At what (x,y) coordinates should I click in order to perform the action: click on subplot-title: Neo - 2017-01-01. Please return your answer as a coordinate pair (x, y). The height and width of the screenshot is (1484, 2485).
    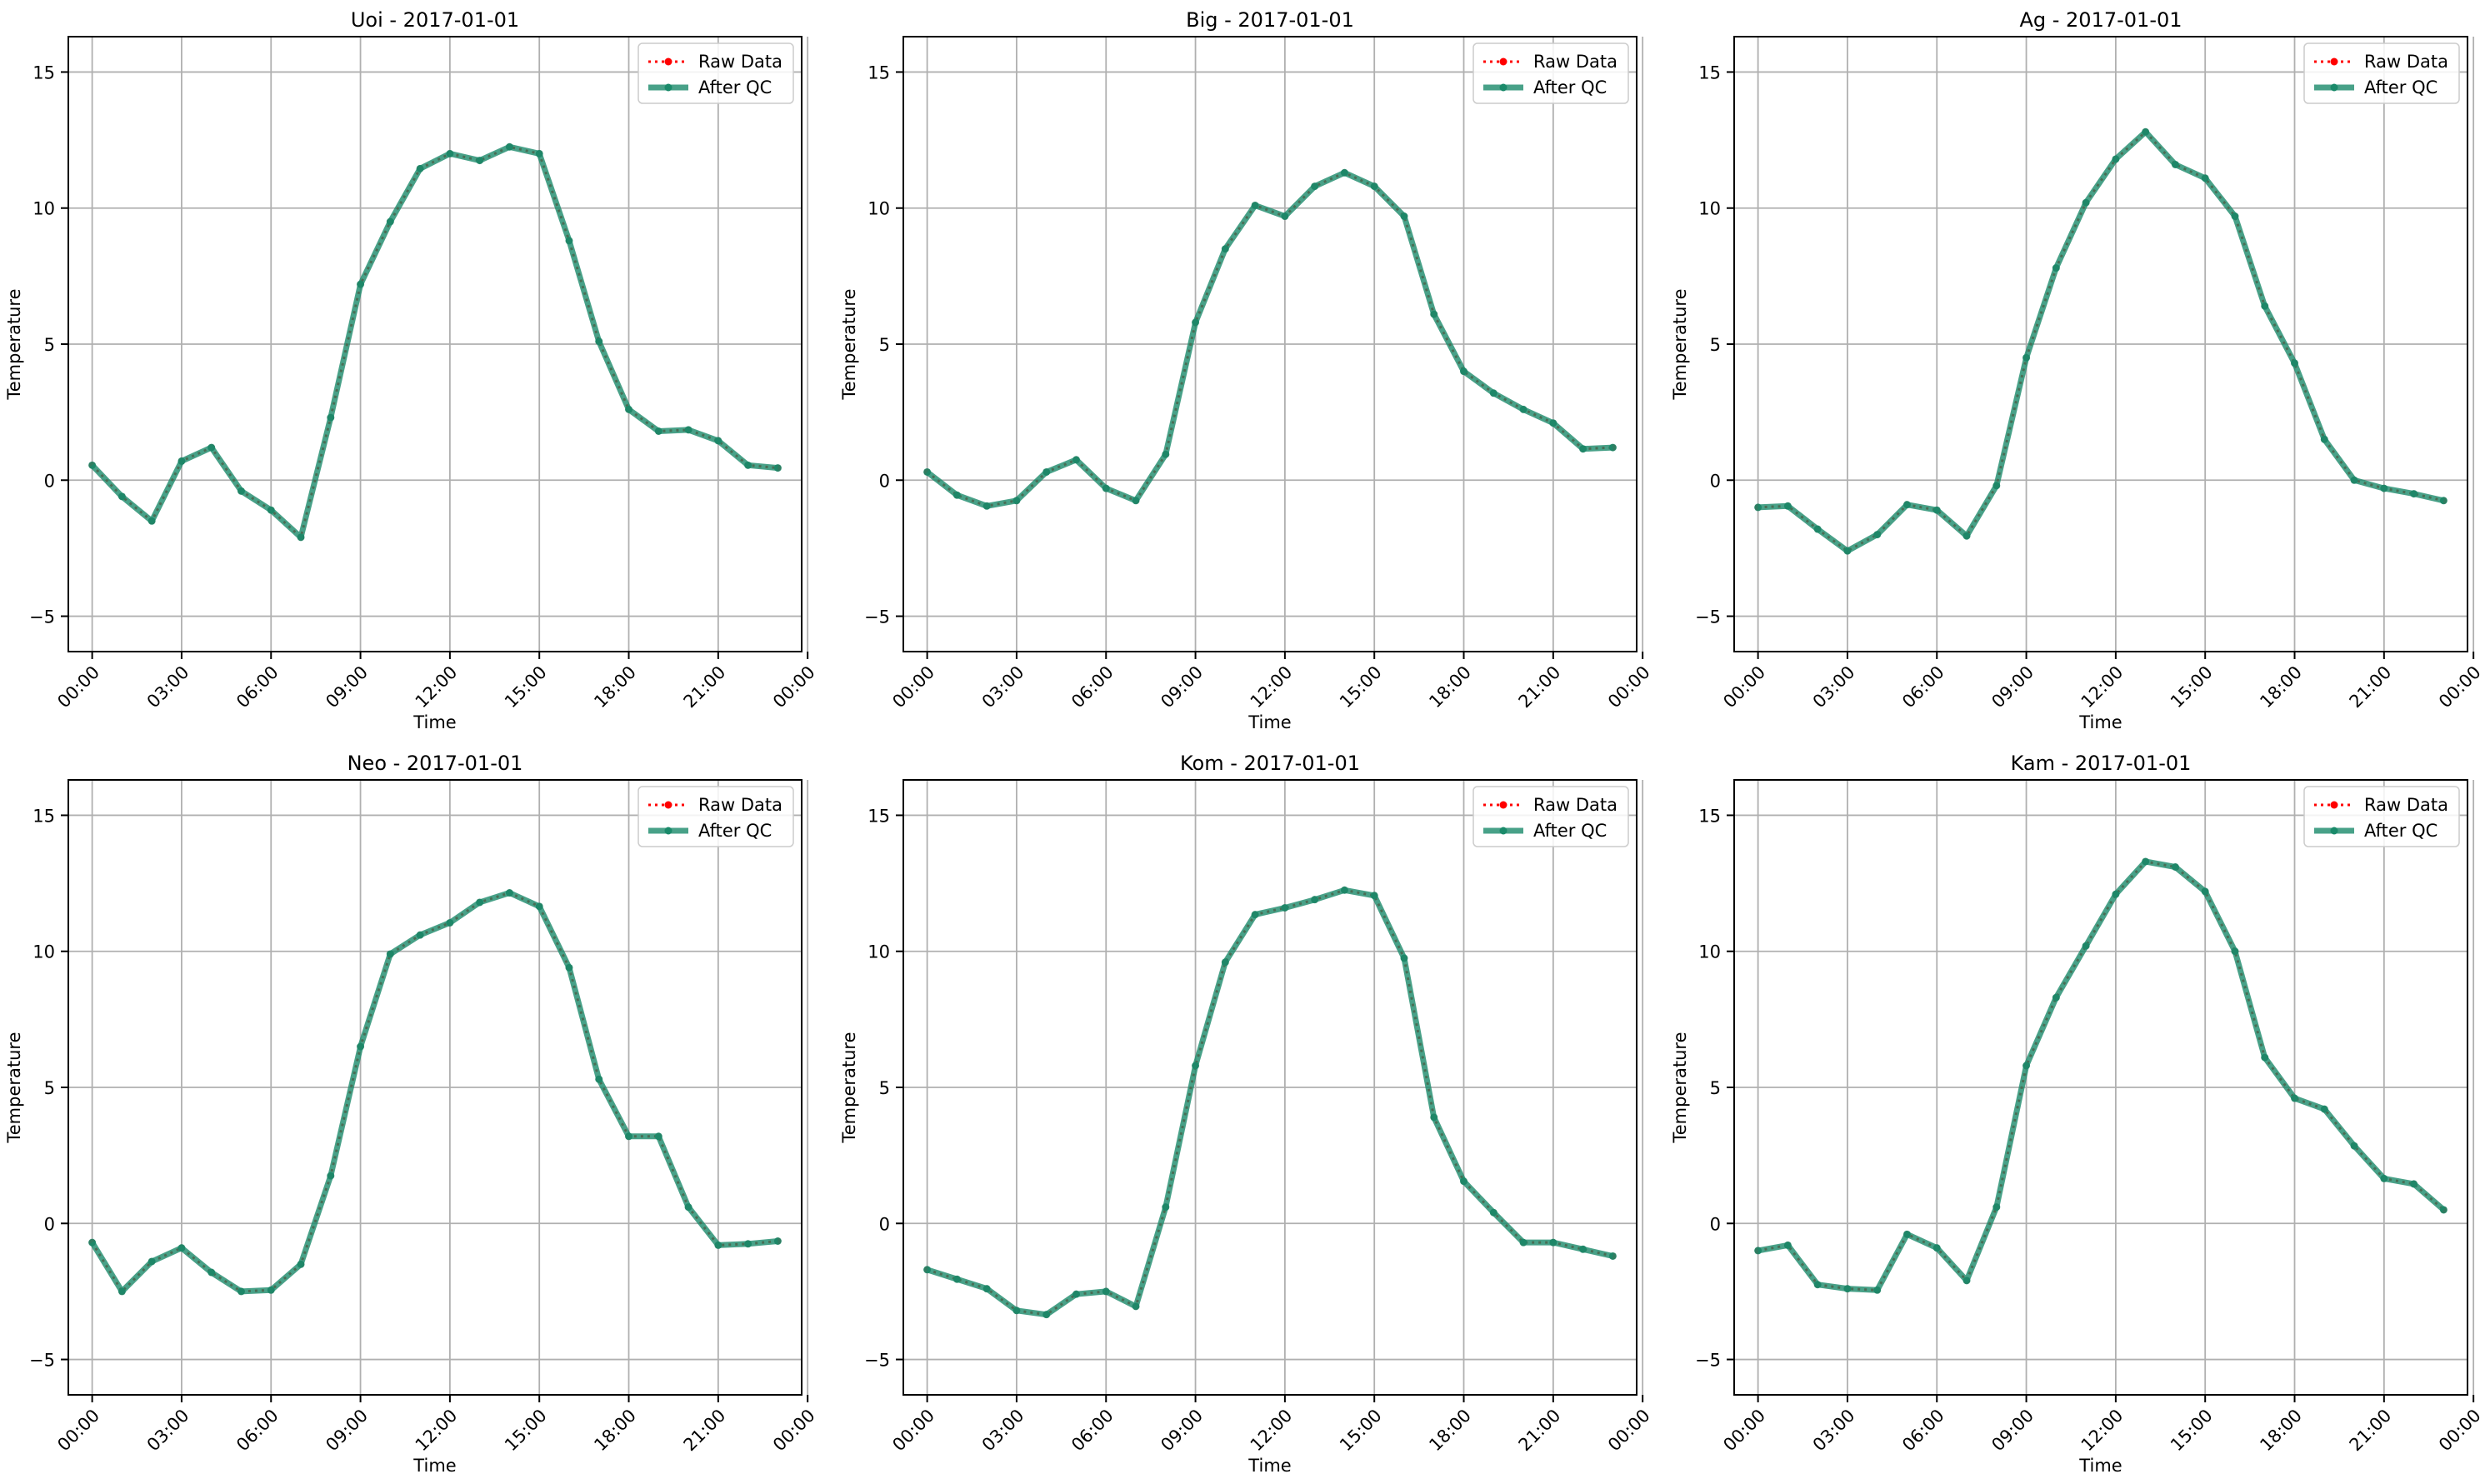
    Looking at the image, I should click on (436, 764).